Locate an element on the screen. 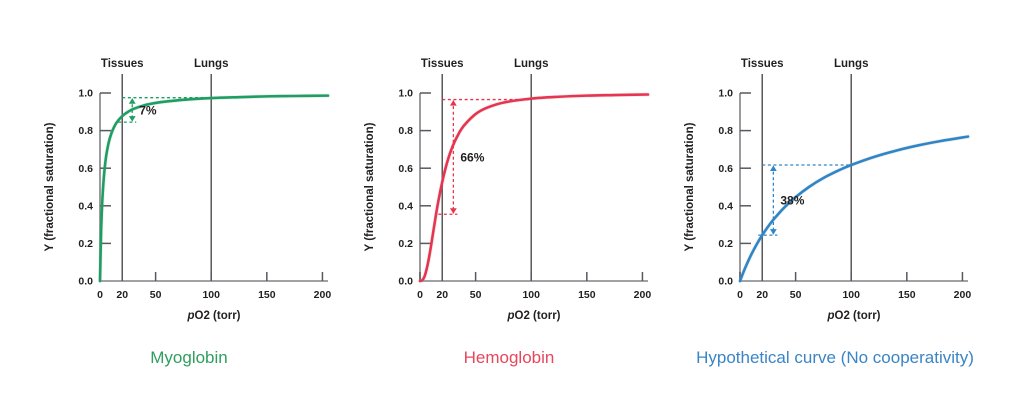 The width and height of the screenshot is (1014, 414). annotation-arrowhead-top-myoglobin is located at coordinates (132, 101).